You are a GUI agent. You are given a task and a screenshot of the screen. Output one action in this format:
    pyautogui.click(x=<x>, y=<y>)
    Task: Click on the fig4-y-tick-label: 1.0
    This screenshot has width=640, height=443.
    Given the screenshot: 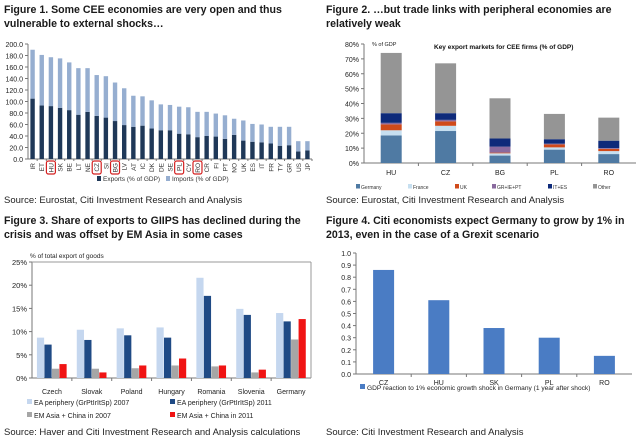 What is the action you would take?
    pyautogui.click(x=346, y=254)
    